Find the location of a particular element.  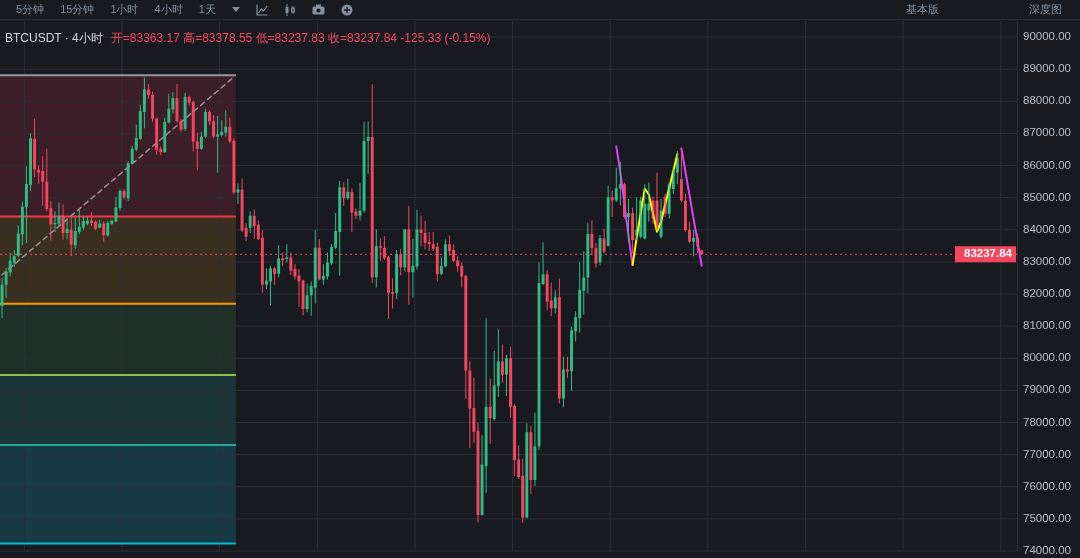

text: 15分钟 is located at coordinates (77, 9).